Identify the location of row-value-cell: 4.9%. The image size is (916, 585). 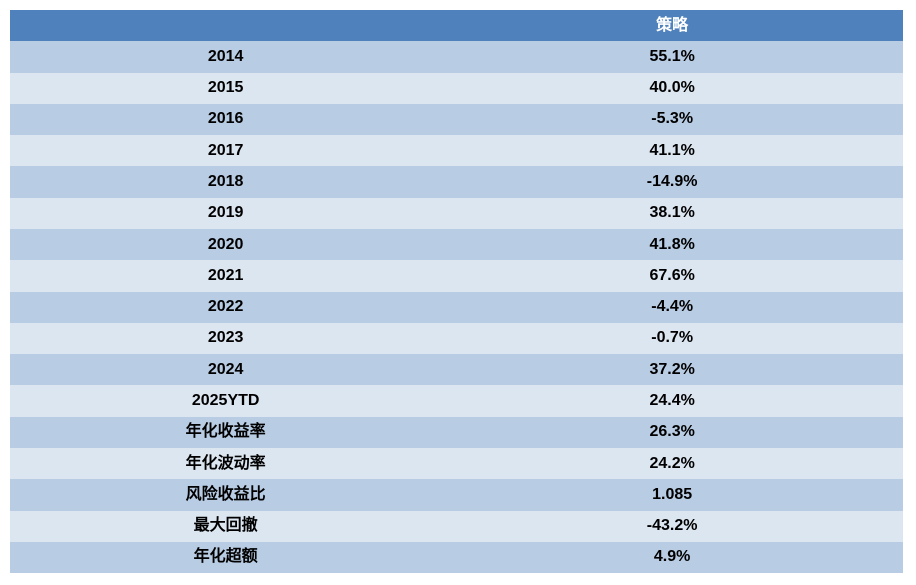
(672, 557).